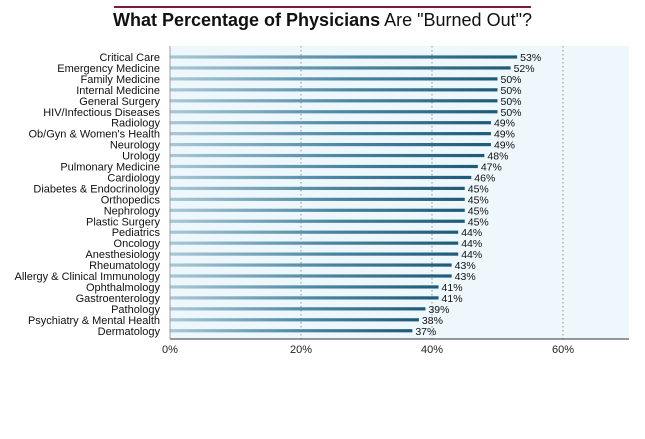 The image size is (645, 439). Describe the element at coordinates (432, 321) in the screenshot. I see `value-label: 38%` at that location.